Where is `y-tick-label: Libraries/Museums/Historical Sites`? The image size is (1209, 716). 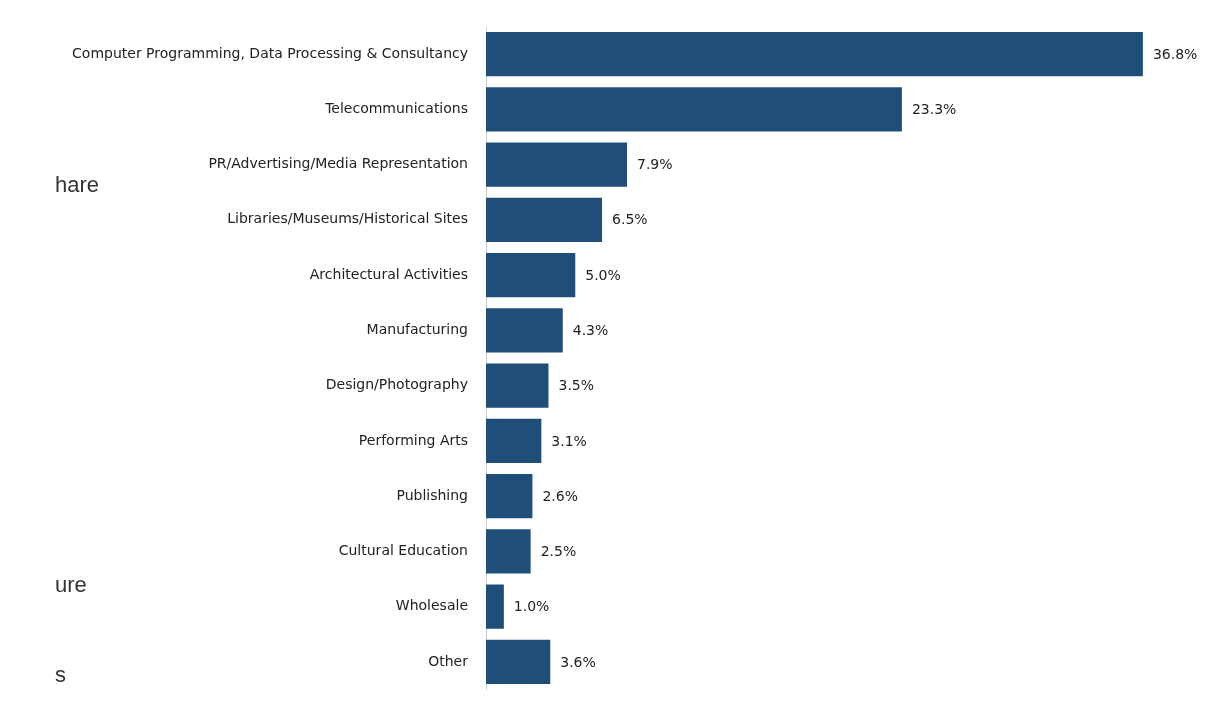 y-tick-label: Libraries/Museums/Historical Sites is located at coordinates (347, 218).